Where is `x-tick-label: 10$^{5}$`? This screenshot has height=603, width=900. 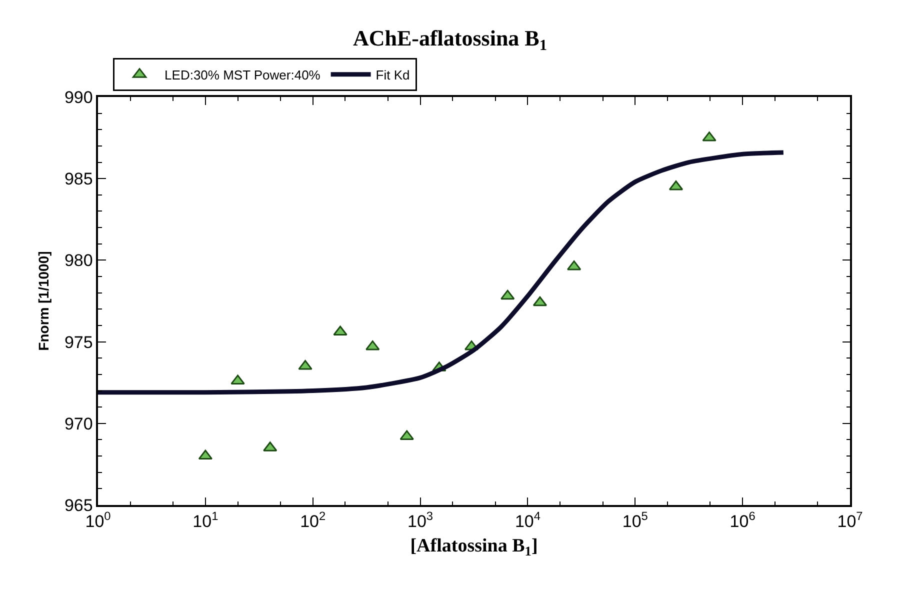
x-tick-label: 10$^{5}$ is located at coordinates (635, 520).